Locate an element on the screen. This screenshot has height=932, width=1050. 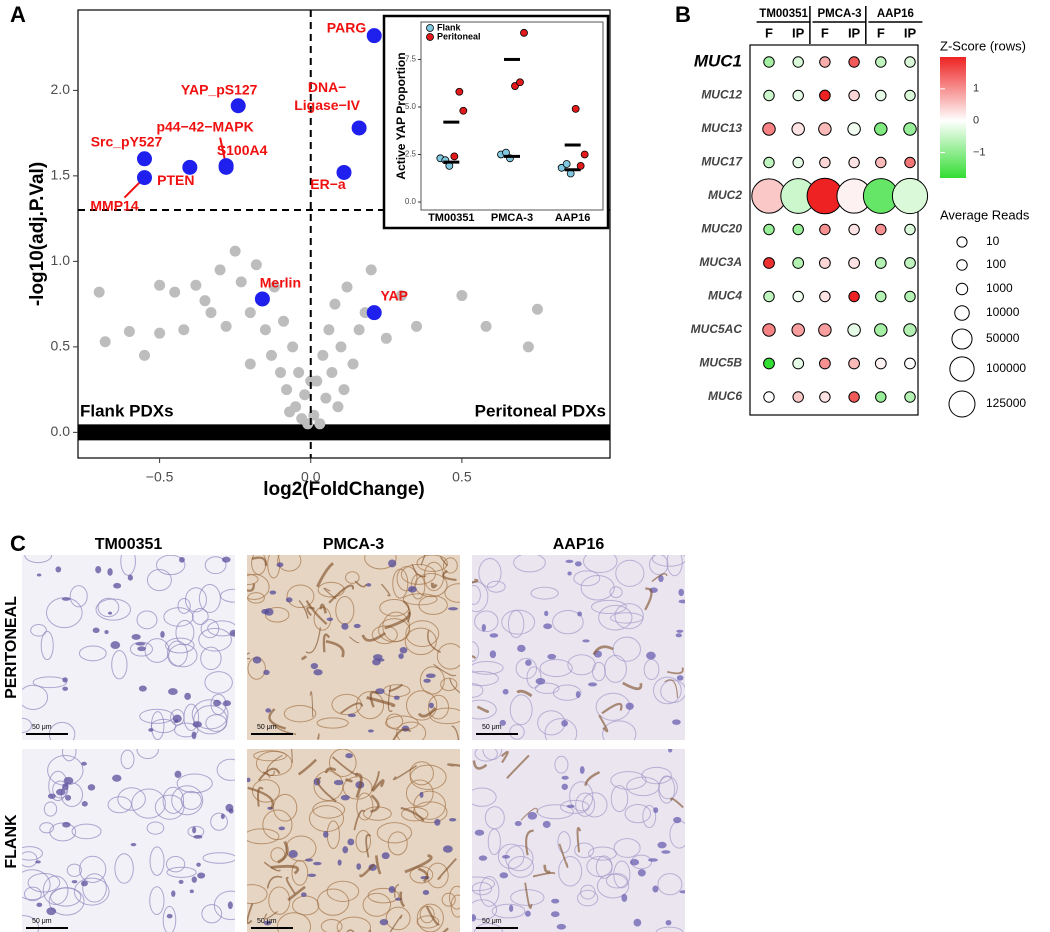
y-tick-label: 7.5 is located at coordinates (411, 59).